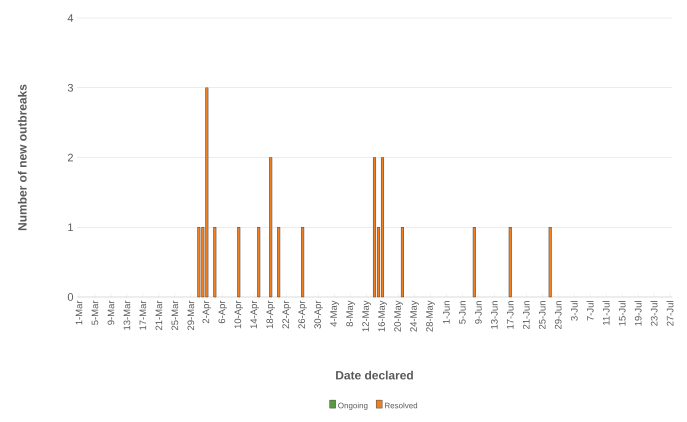  What do you see at coordinates (462, 312) in the screenshot?
I see `x-tick-label: 5-Jun` at bounding box center [462, 312].